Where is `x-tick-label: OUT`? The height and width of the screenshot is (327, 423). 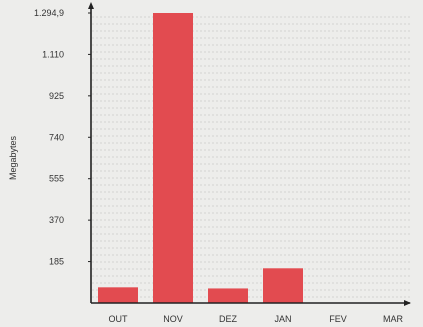 x-tick-label: OUT is located at coordinates (119, 319).